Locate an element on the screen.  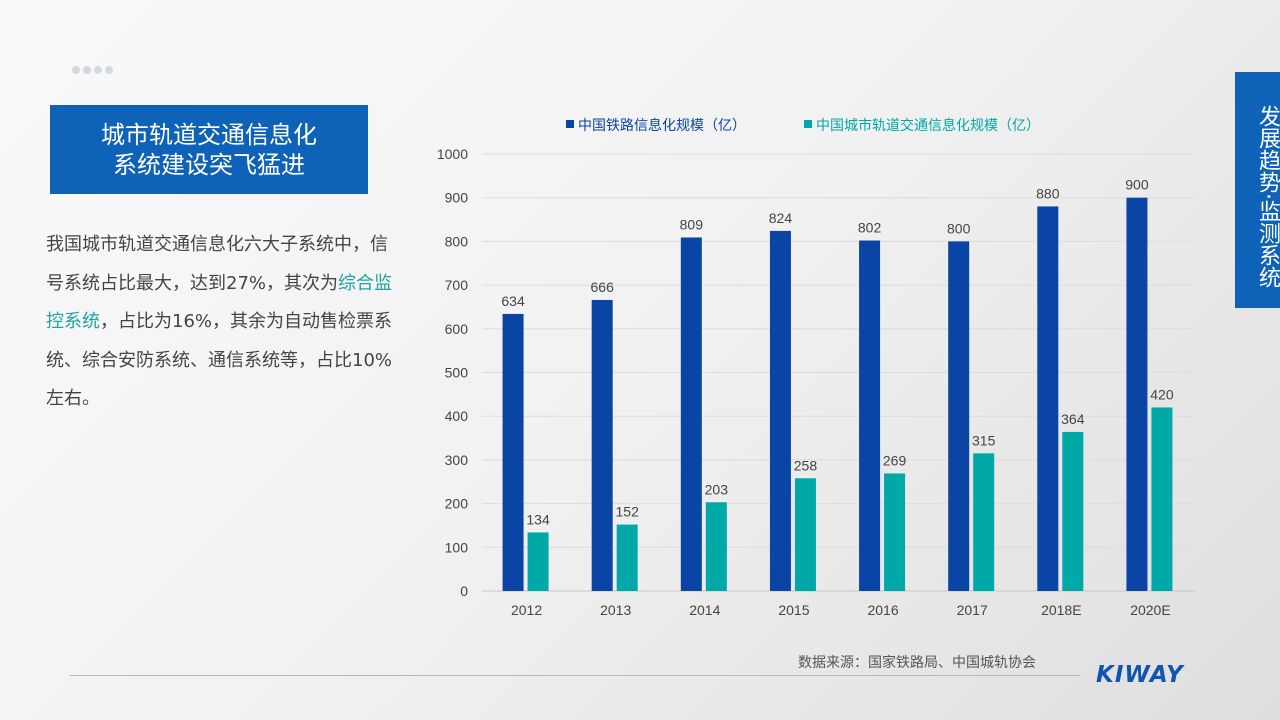
y-tick-label: 800 is located at coordinates (457, 241).